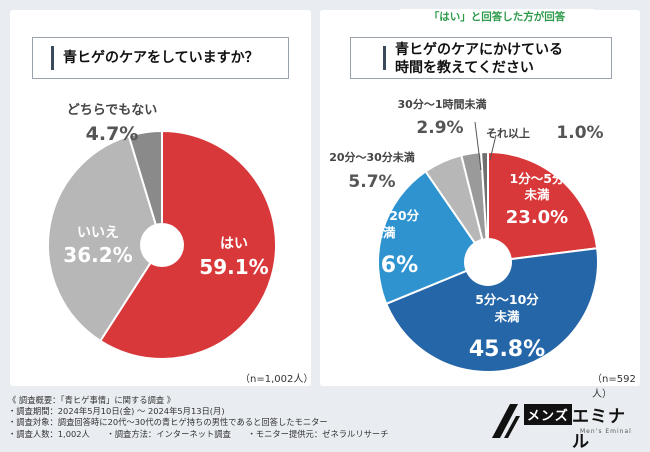  I want to click on label-5-10-pct: 45.8%, so click(507, 349).